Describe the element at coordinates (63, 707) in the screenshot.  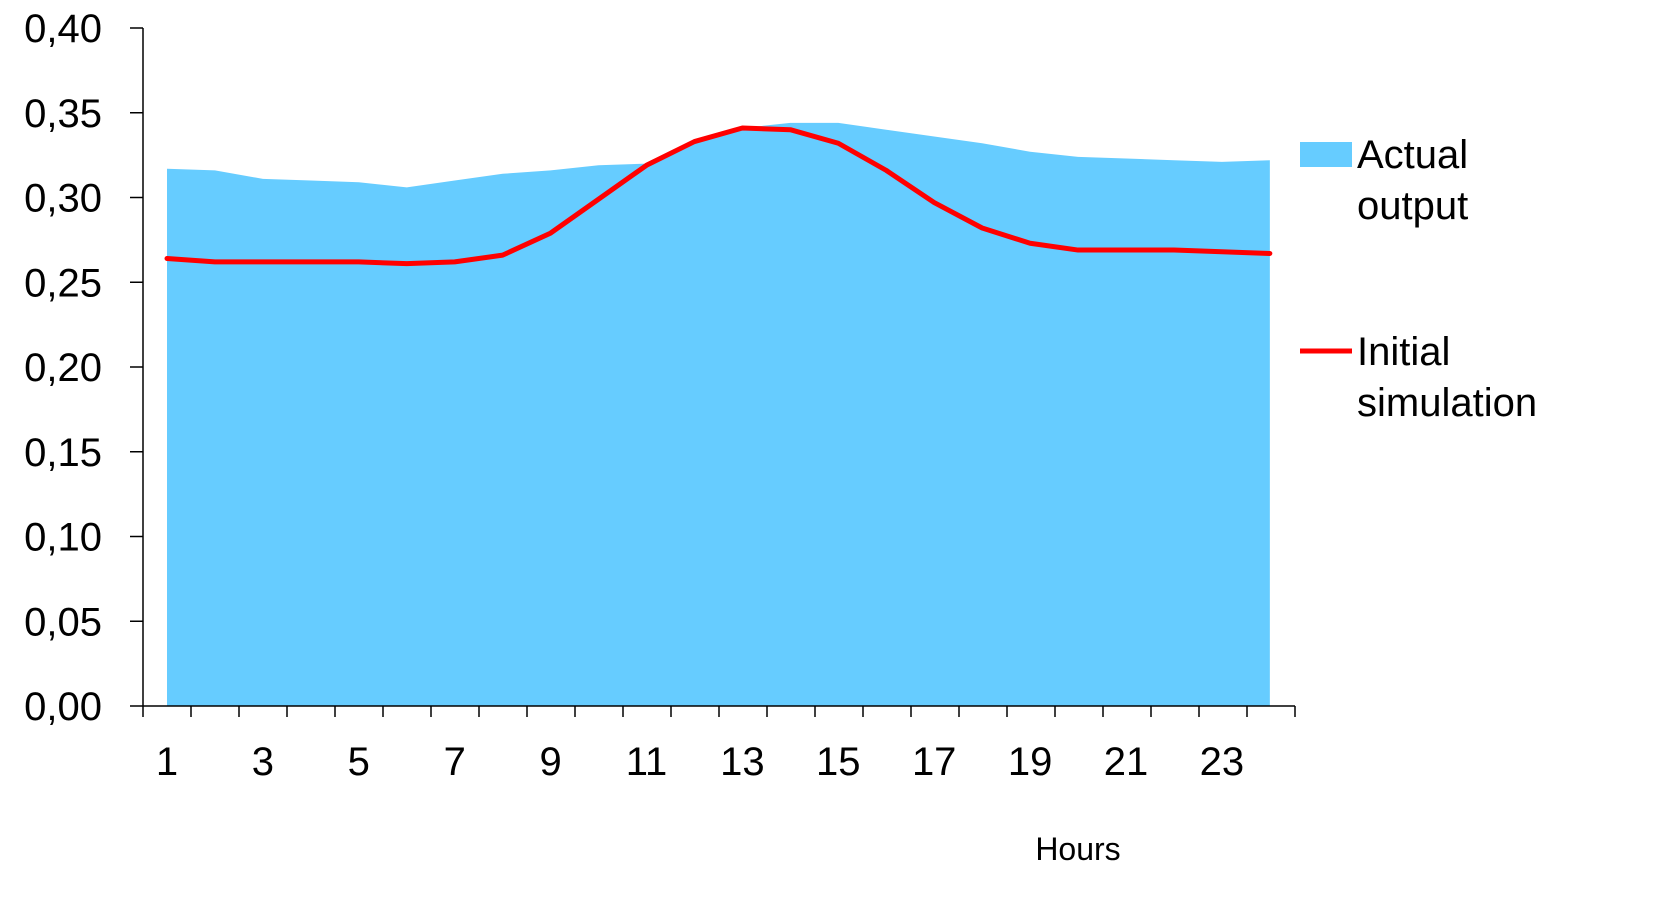
I see `y-tick-label: 0,00` at that location.